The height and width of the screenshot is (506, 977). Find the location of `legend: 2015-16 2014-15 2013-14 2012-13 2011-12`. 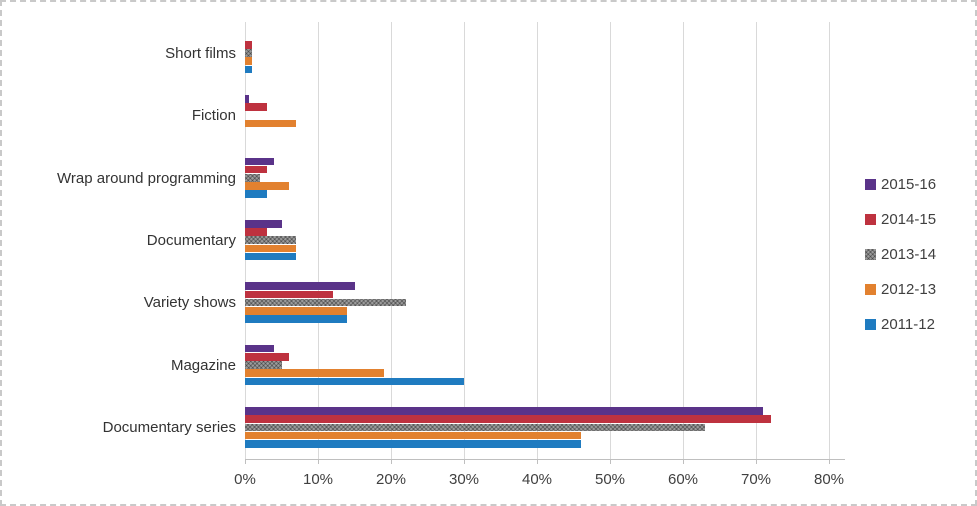

legend: 2015-16 2014-15 2013-14 2012-13 2011-12 is located at coordinates (900, 254).